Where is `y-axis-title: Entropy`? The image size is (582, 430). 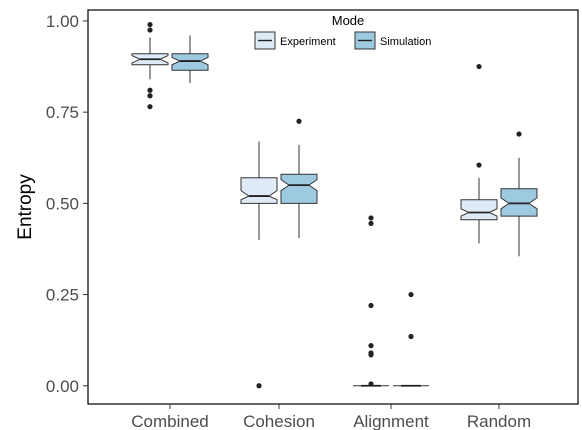 y-axis-title: Entropy is located at coordinates (25, 207).